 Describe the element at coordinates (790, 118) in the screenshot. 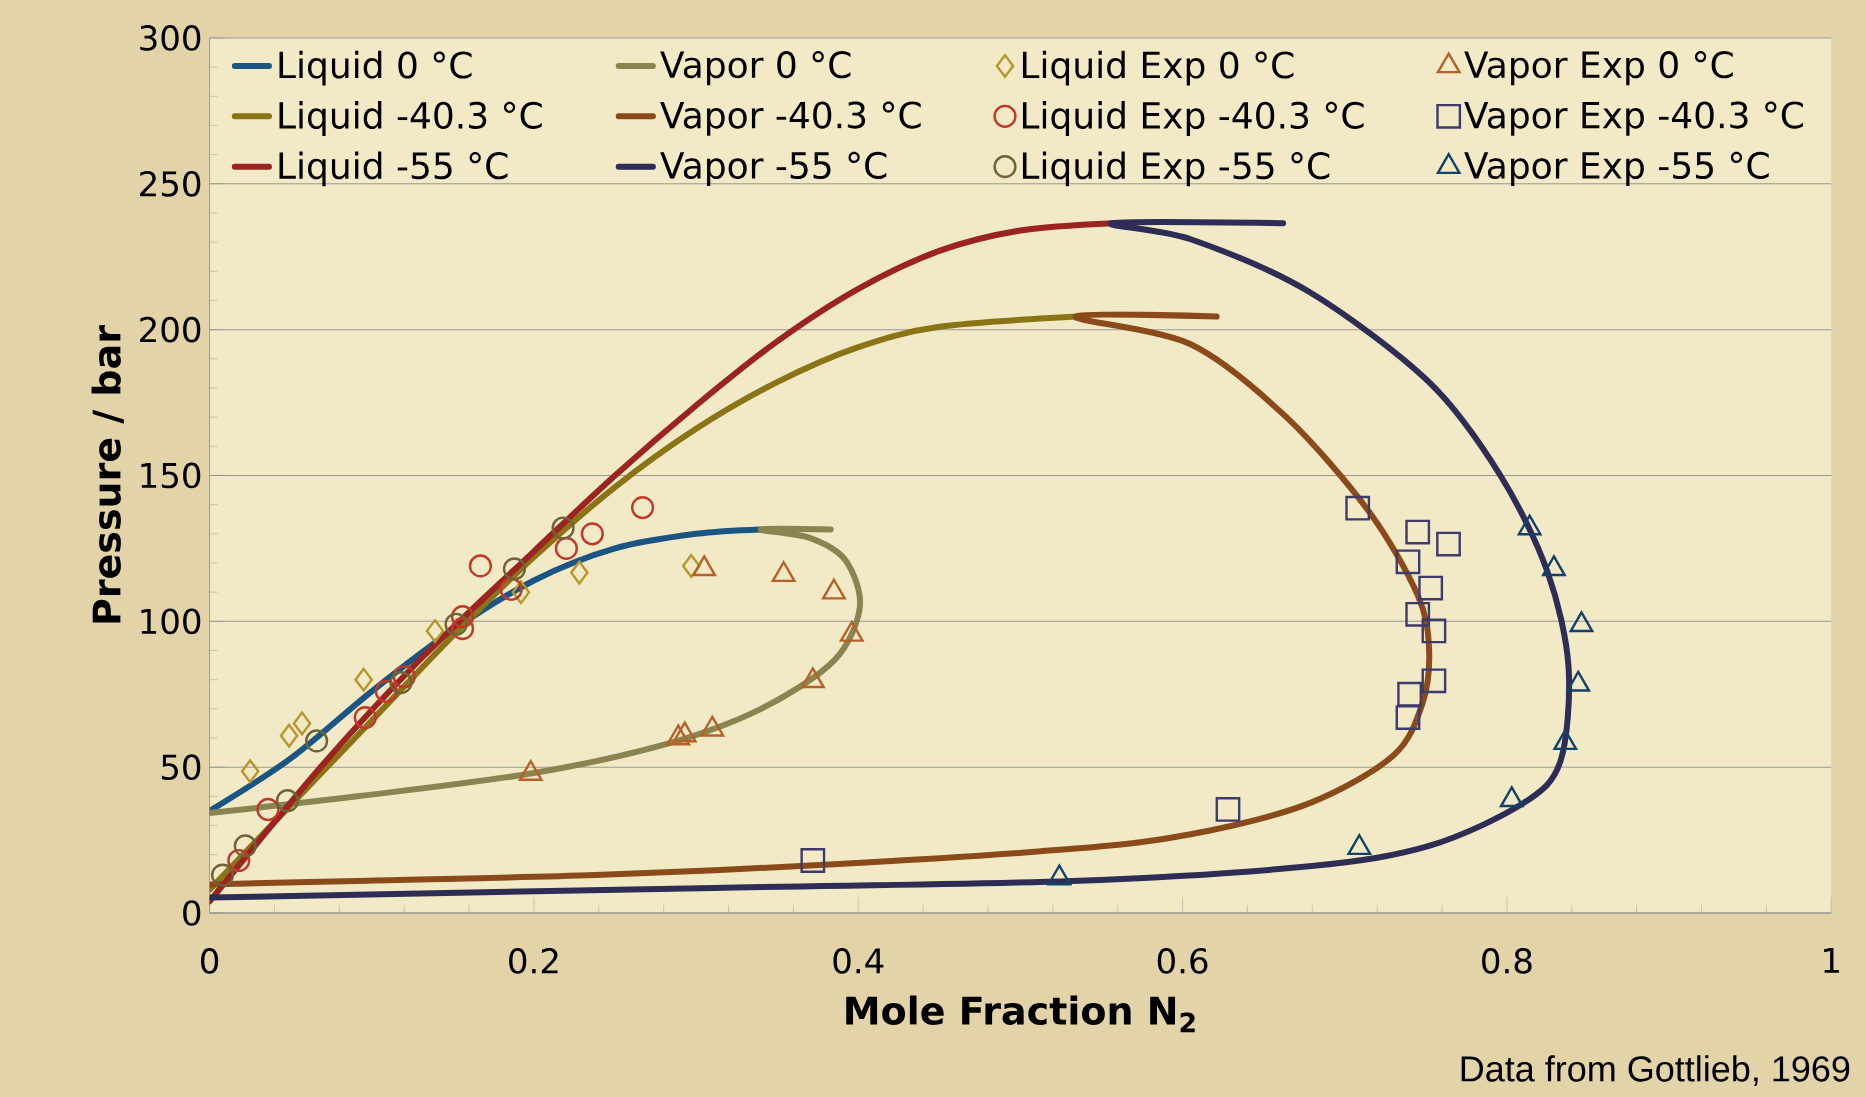

I see `legend-label: Vapor -40.3 °C` at that location.